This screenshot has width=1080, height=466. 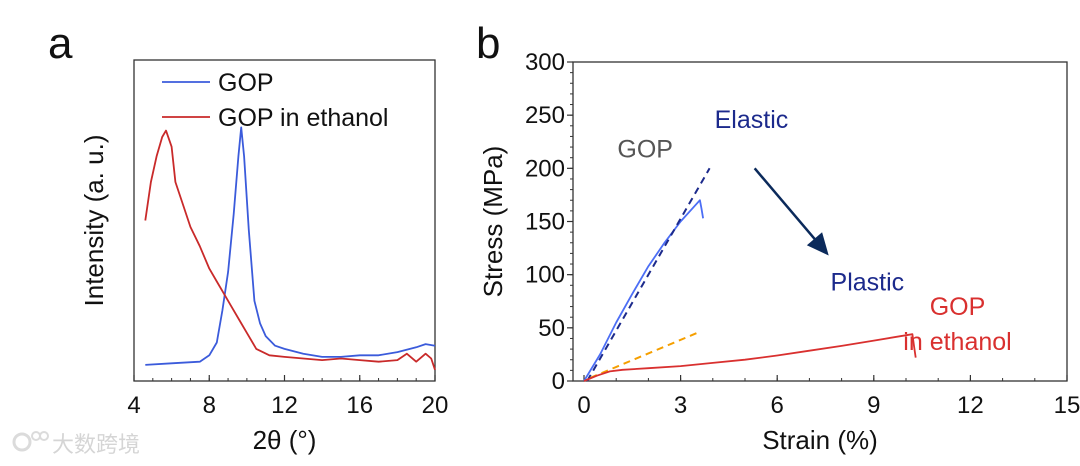 What do you see at coordinates (583, 405) in the screenshot?
I see `x-tick-label: 0` at bounding box center [583, 405].